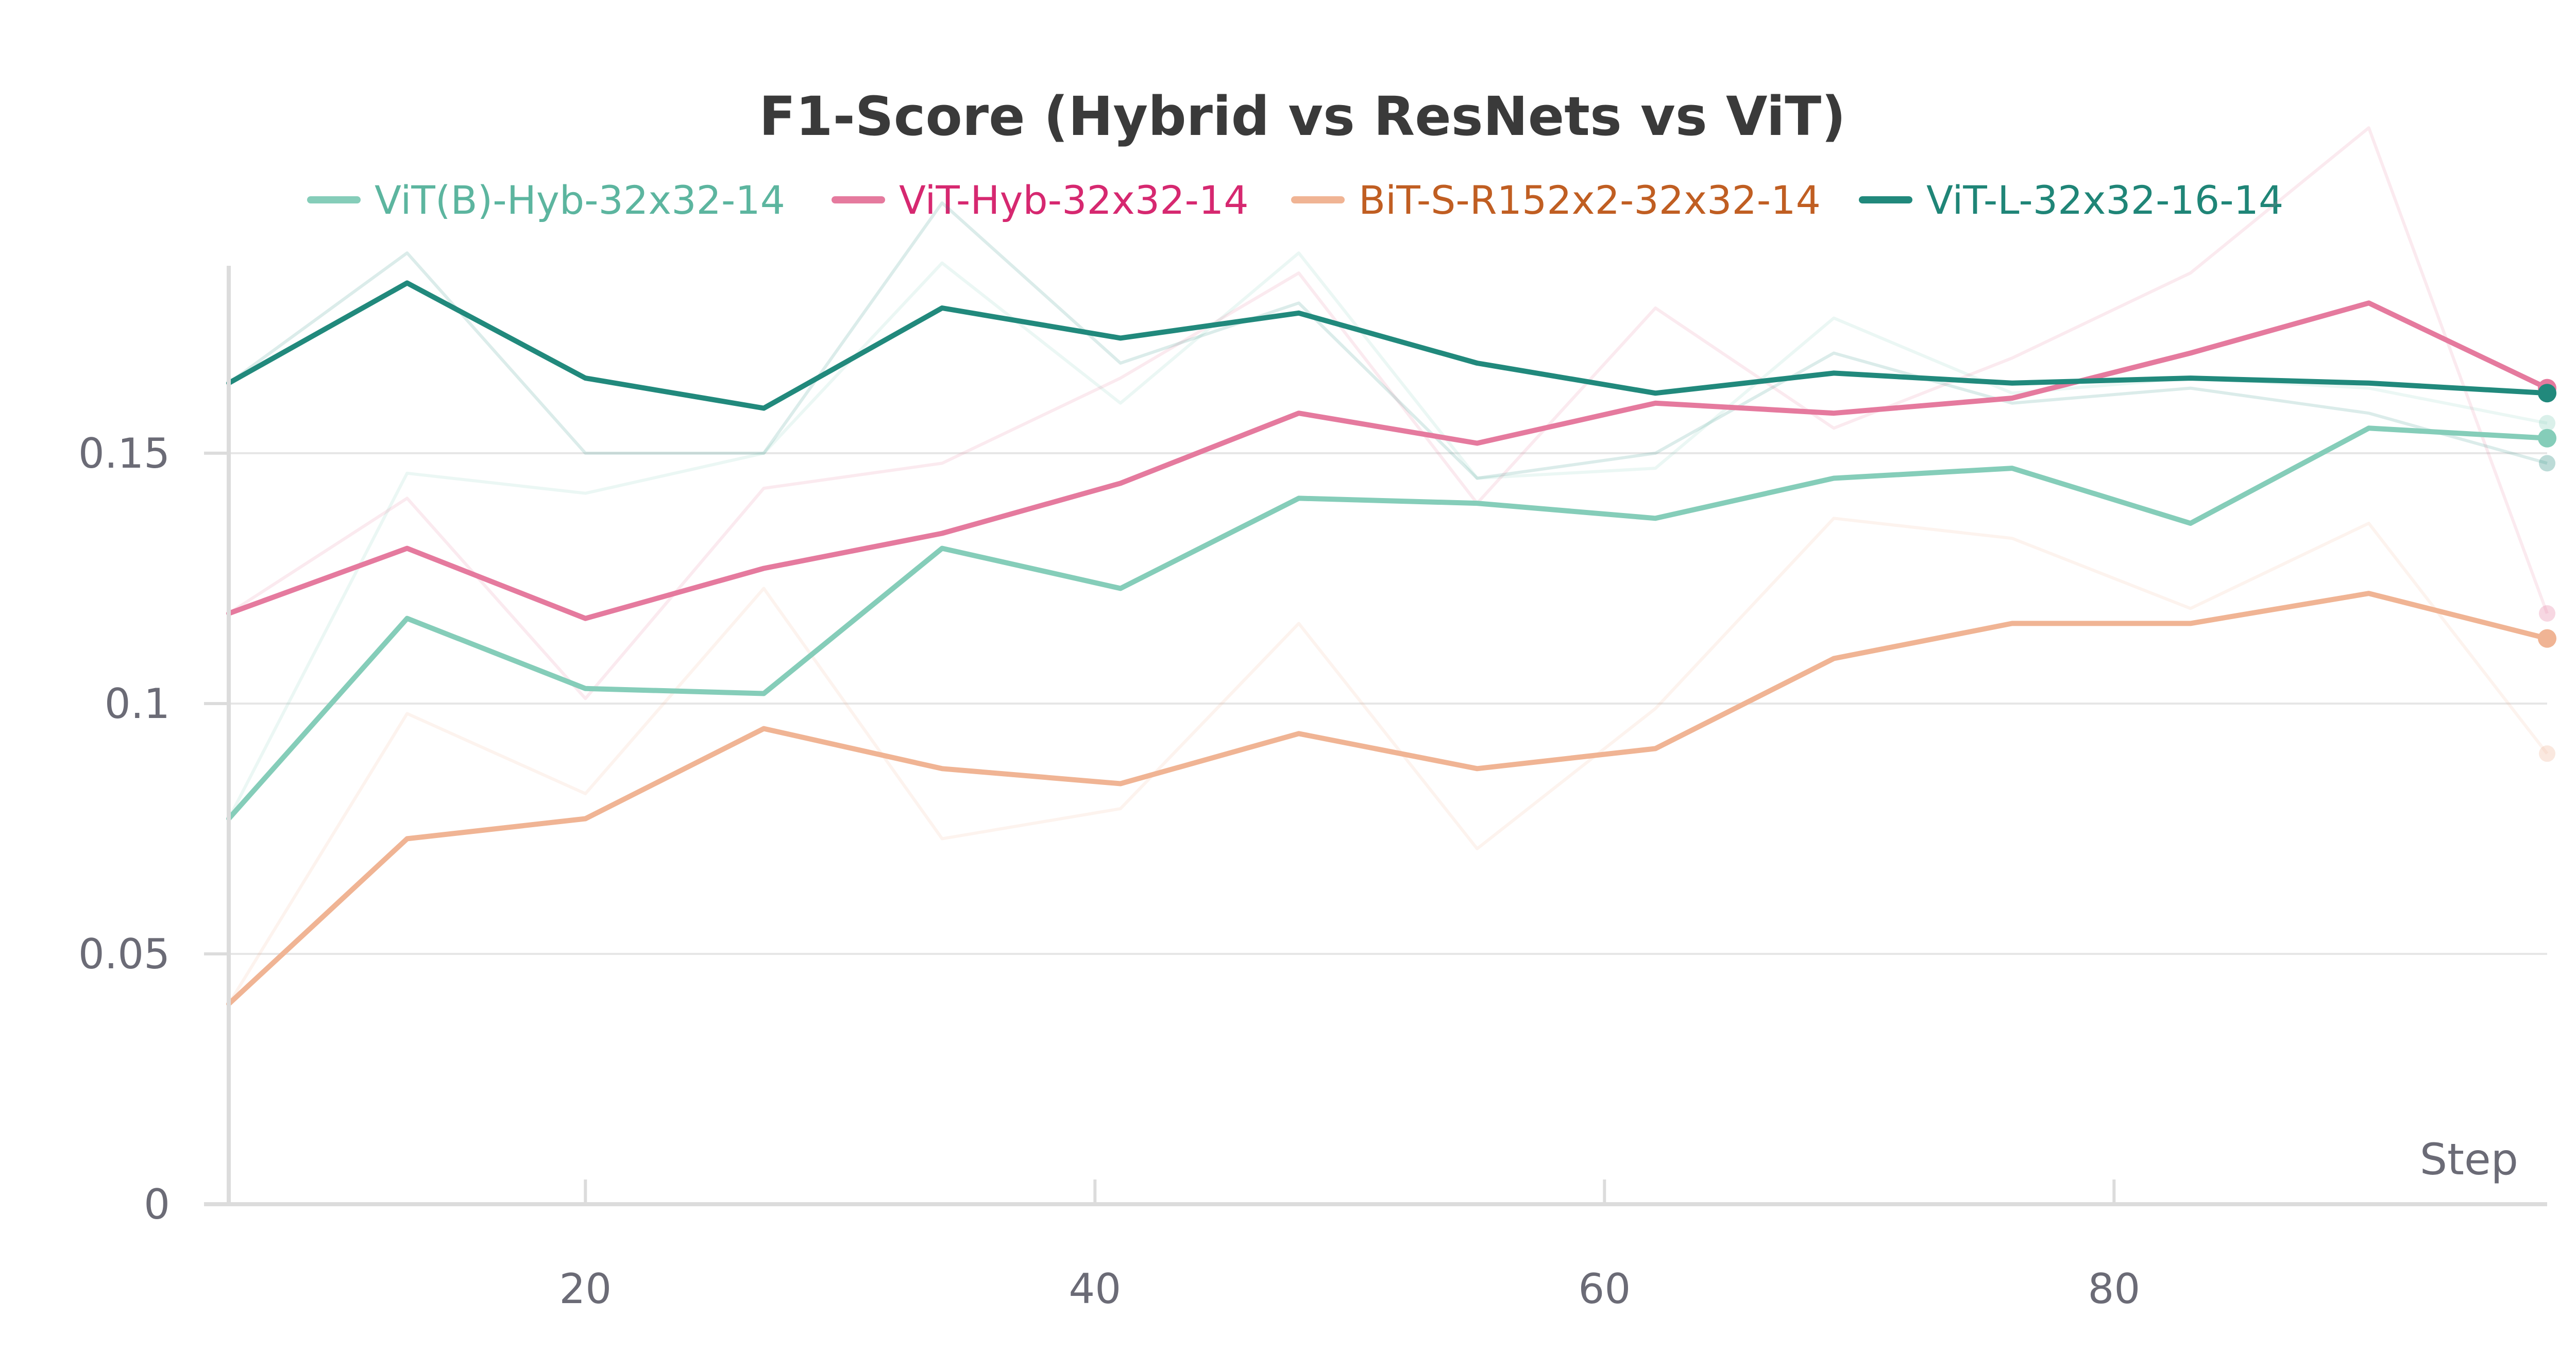 The height and width of the screenshot is (1368, 2576). Describe the element at coordinates (2469, 1159) in the screenshot. I see `x-axis-label: Step` at that location.